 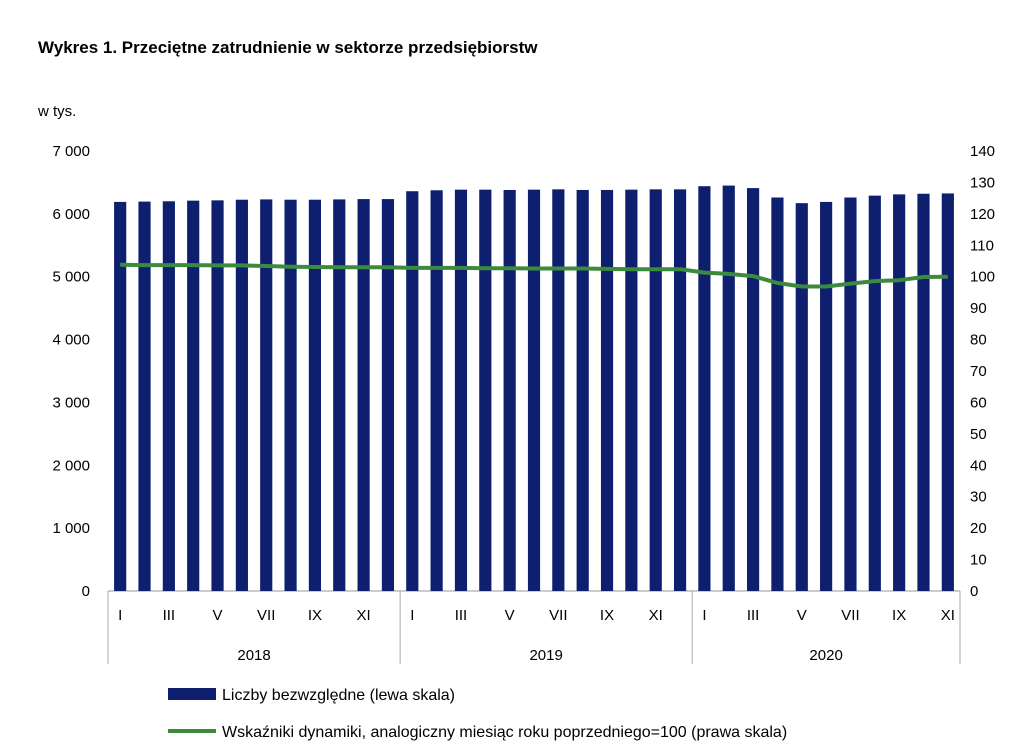 What do you see at coordinates (982, 151) in the screenshot?
I see `y-right-tick-label: 140` at bounding box center [982, 151].